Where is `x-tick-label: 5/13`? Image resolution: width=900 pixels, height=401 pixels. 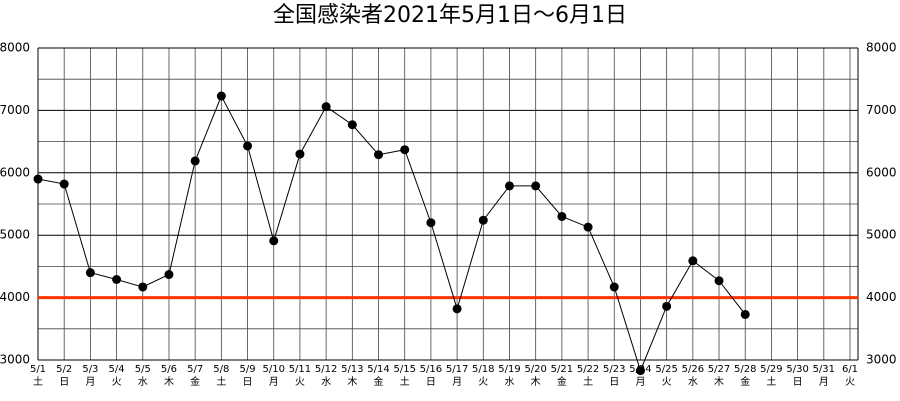
x-tick-label: 5/13 is located at coordinates (352, 369).